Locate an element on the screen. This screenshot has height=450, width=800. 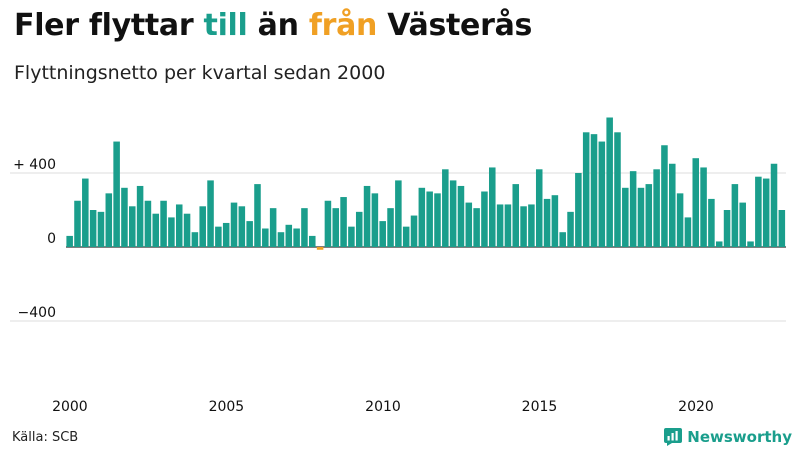
y-tick-label: + 400 is located at coordinates (34, 165).